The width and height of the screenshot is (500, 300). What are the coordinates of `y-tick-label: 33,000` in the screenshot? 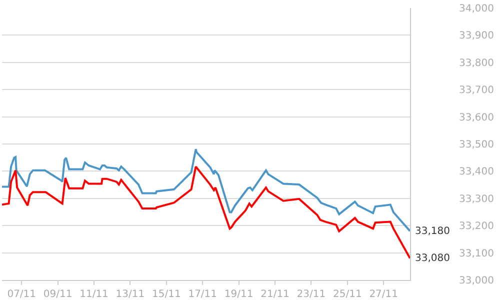 It's located at (476, 281).